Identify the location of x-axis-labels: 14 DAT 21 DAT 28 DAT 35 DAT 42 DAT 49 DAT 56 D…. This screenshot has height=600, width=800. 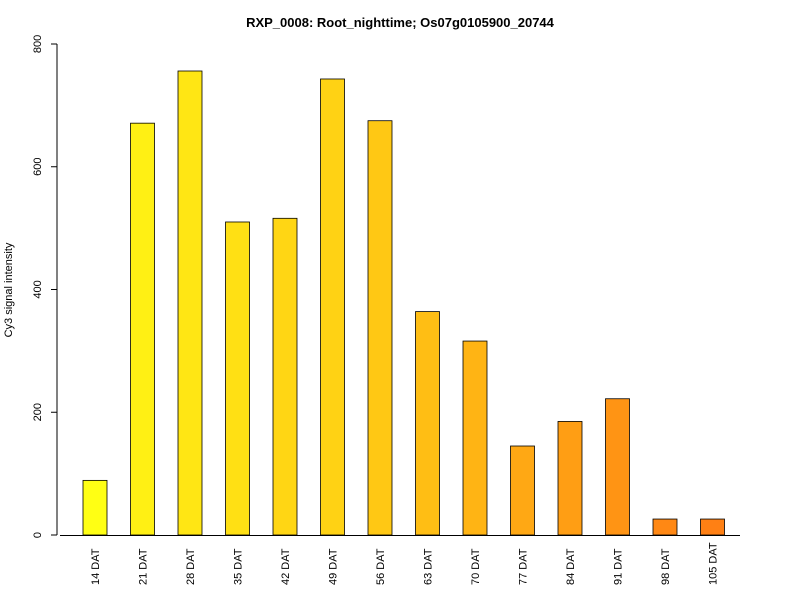
(405, 563).